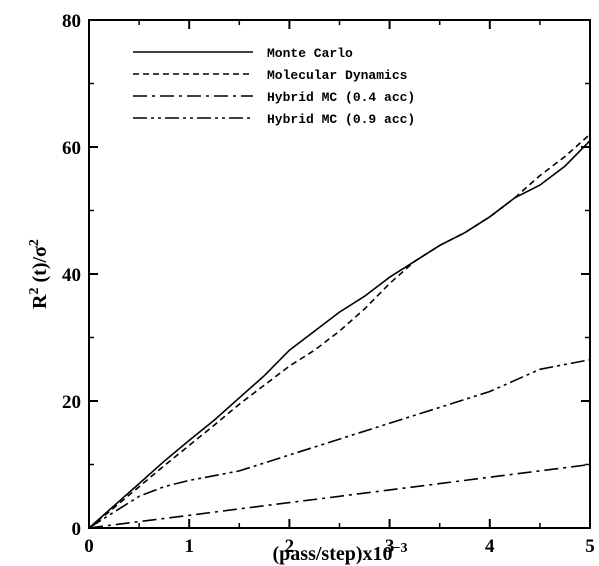  I want to click on x-tick-label: 0, so click(89, 546).